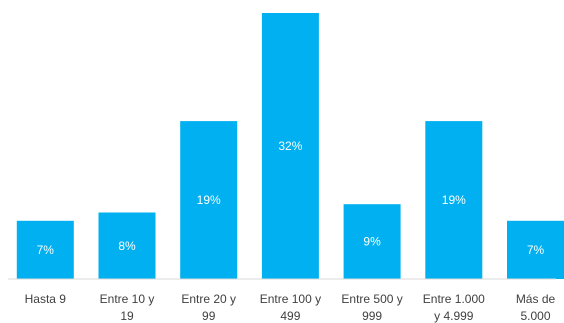  I want to click on value-label-6: 7%, so click(536, 250).